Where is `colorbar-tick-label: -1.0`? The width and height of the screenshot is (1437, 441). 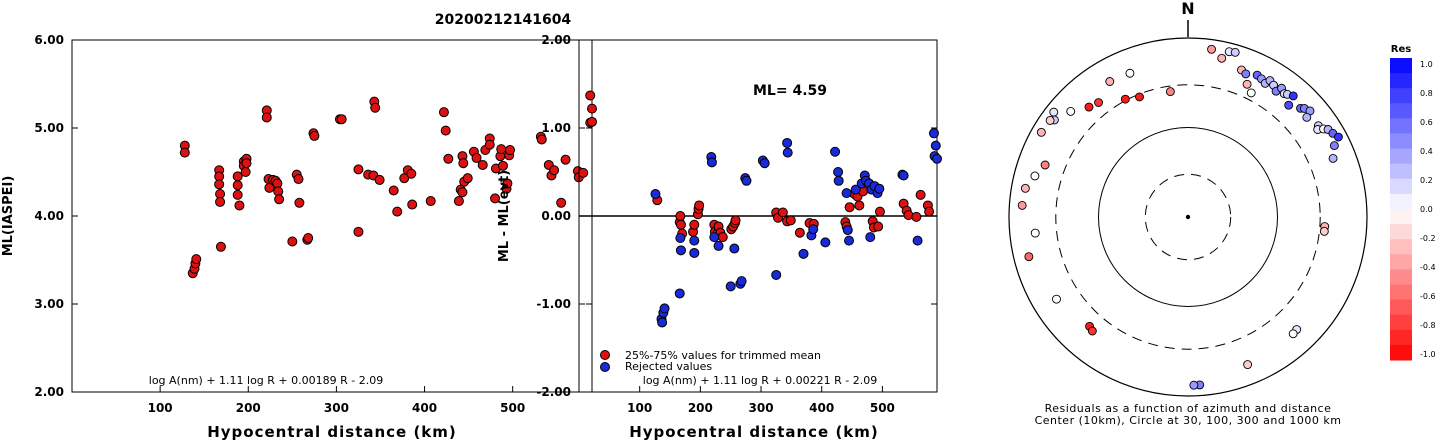 colorbar-tick-label: -1.0 is located at coordinates (1428, 354).